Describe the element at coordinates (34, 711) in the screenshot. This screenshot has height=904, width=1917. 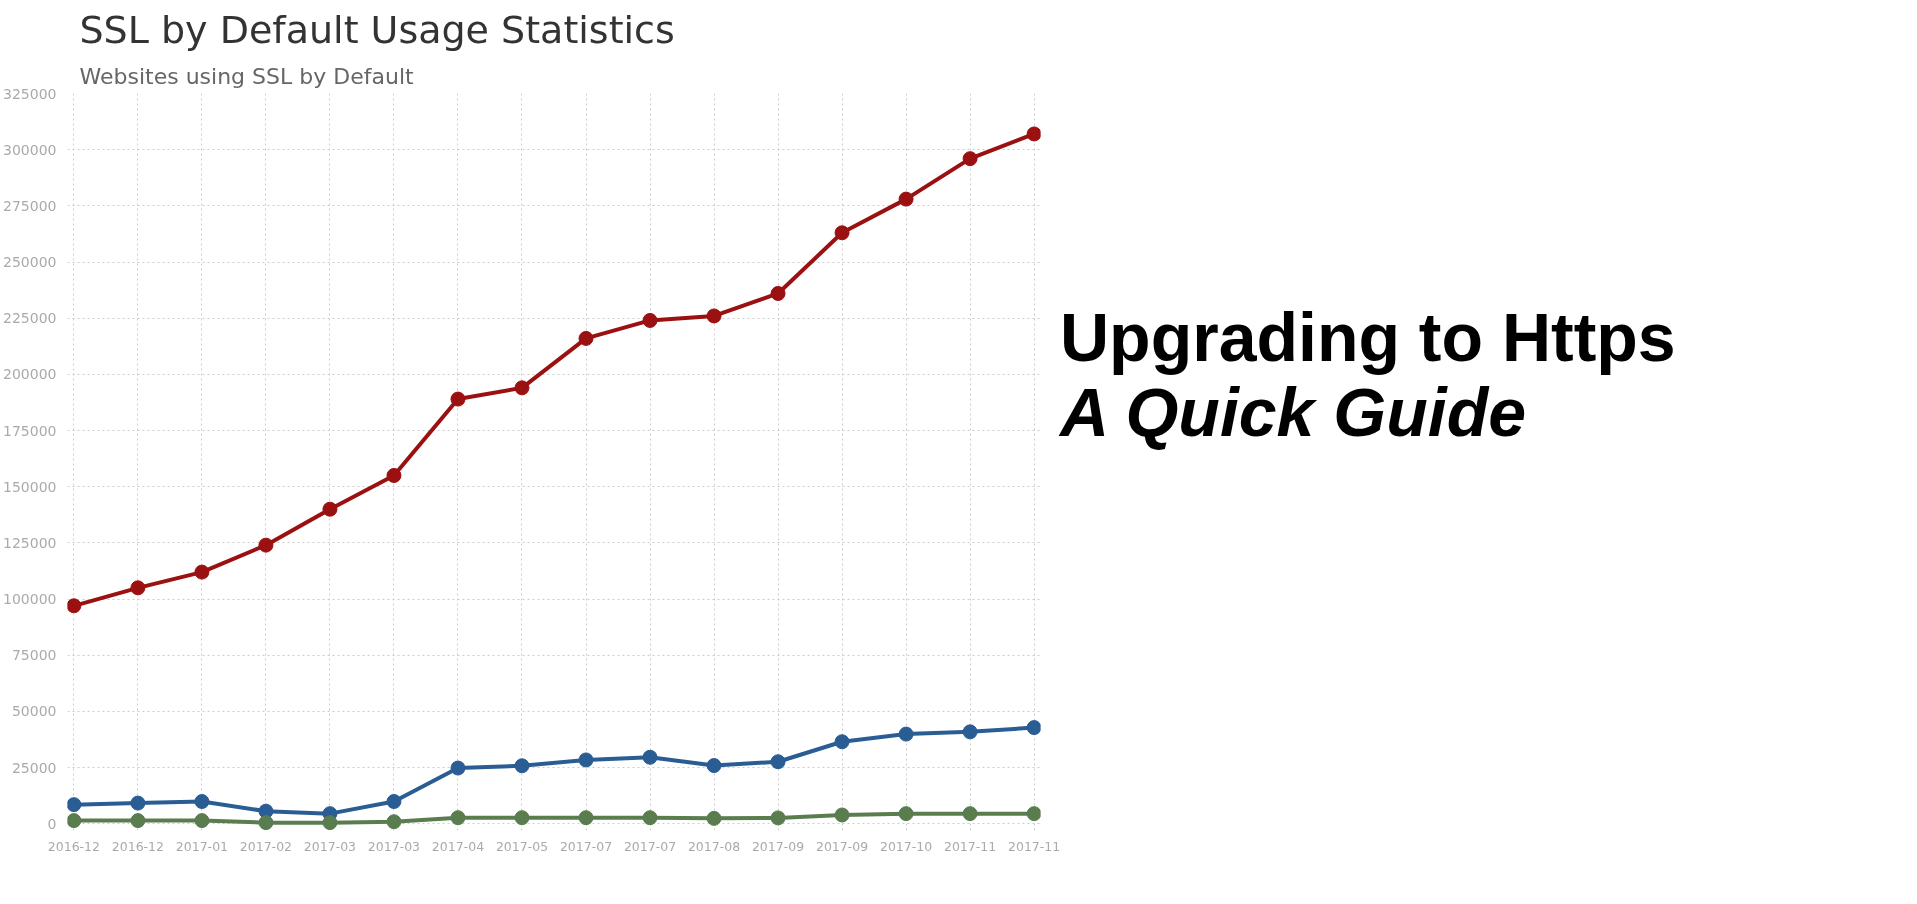
I see `y-tick-label: 50000` at that location.